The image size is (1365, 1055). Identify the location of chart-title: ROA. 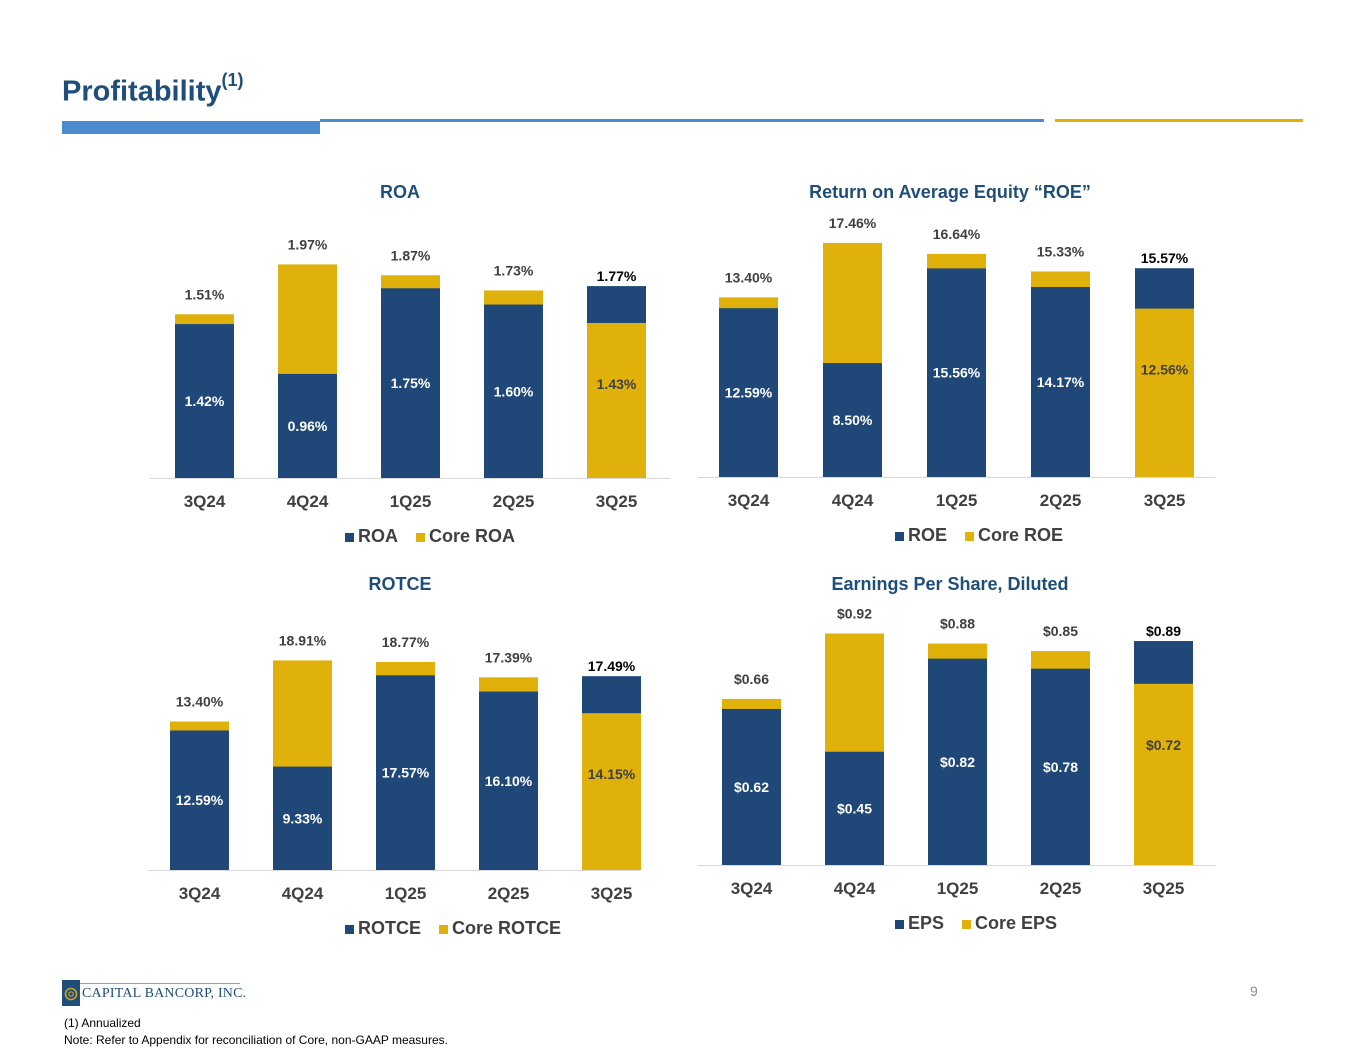
(400, 192).